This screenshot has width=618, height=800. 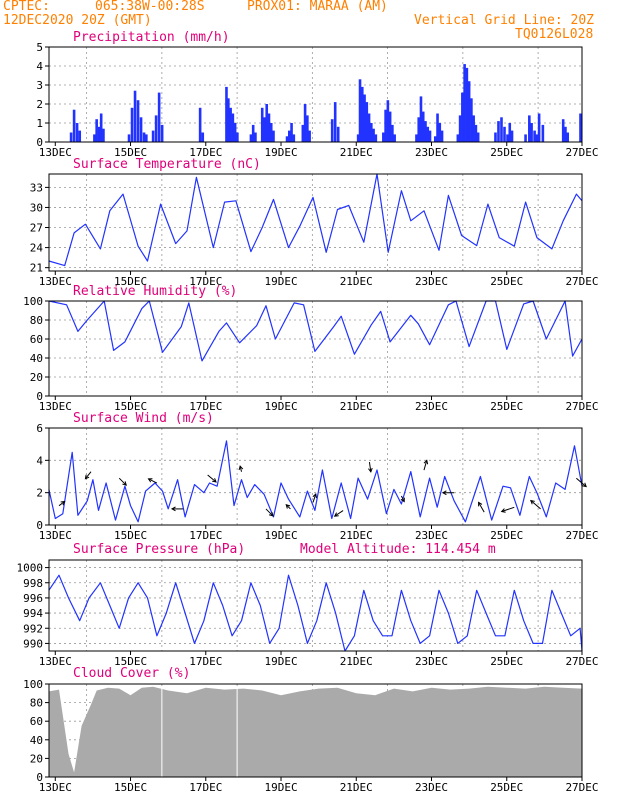 What do you see at coordinates (130, 406) in the screenshot?
I see `rh-xtick-label: 15DEC` at bounding box center [130, 406].